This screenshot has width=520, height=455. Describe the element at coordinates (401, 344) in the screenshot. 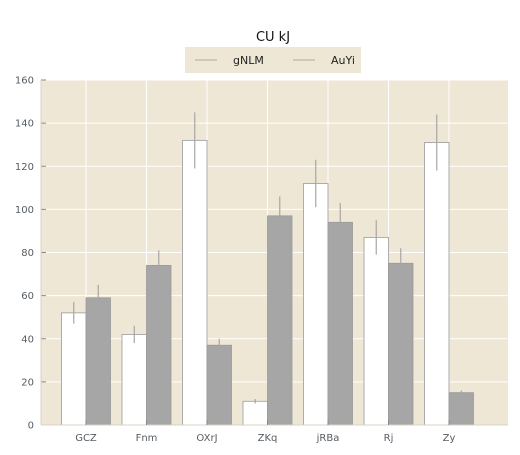

I see `bar-auyi-rj` at that location.